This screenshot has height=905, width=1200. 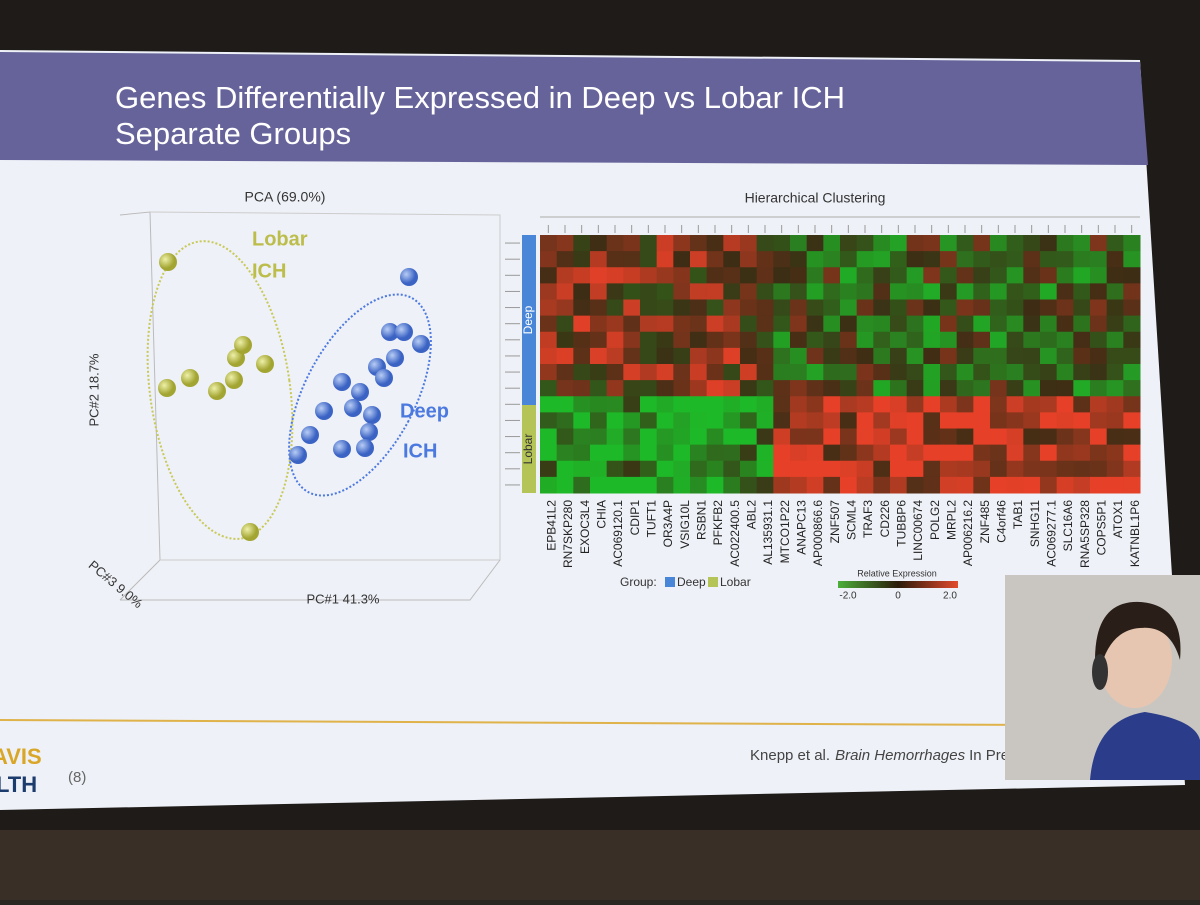 I want to click on gene-label: TAB1, so click(x=1018, y=514).